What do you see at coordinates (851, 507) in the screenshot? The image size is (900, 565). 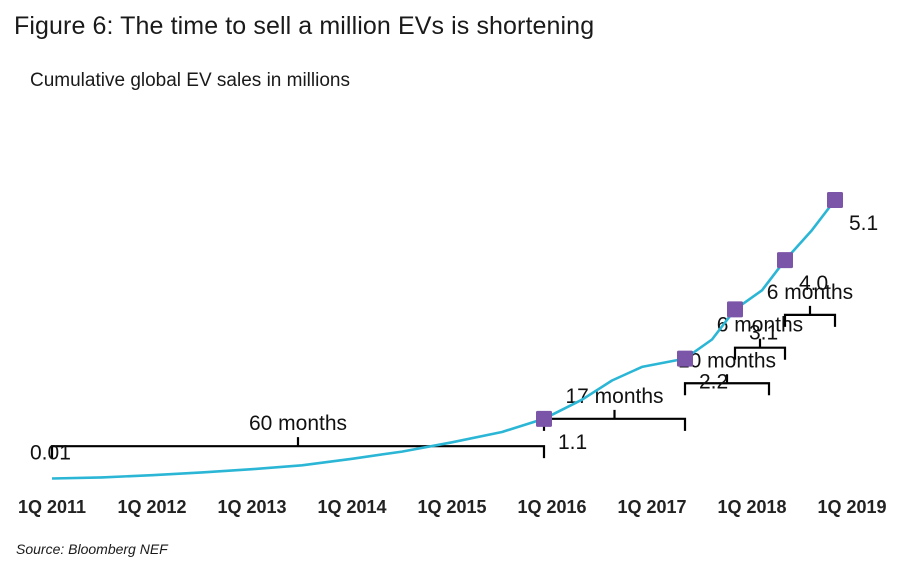 I see `x-tick-label: 1Q 2019` at bounding box center [851, 507].